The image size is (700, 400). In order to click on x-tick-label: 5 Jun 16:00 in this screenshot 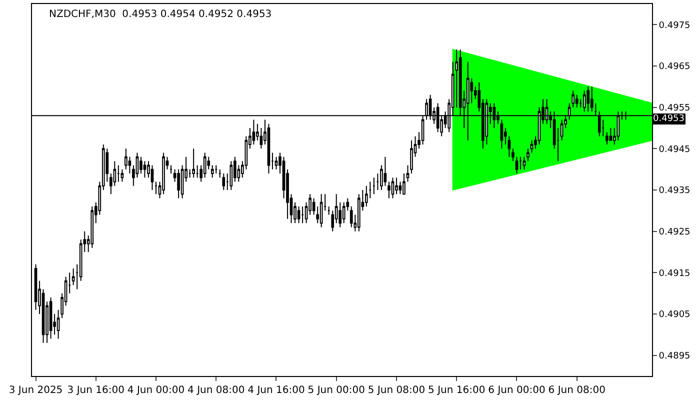, I will do `click(457, 390)`.